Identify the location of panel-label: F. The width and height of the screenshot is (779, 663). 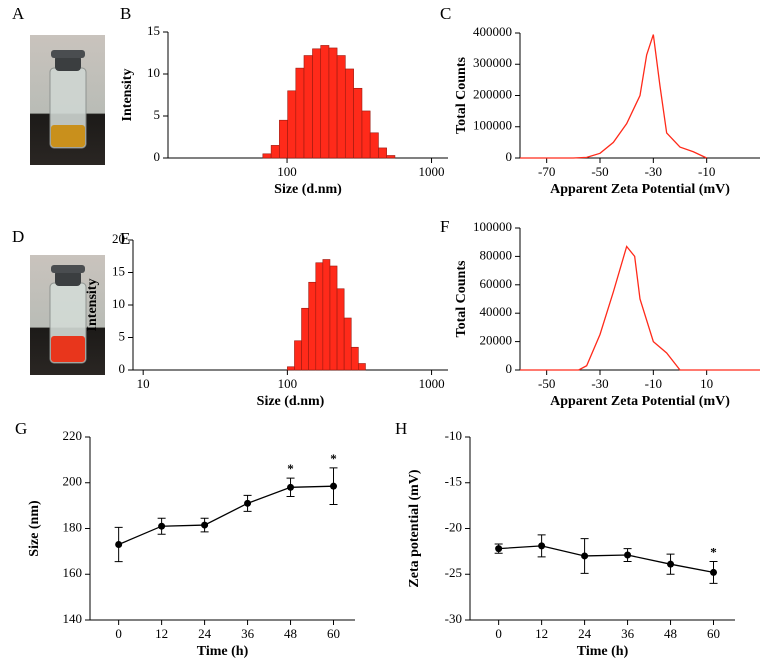
(444, 226).